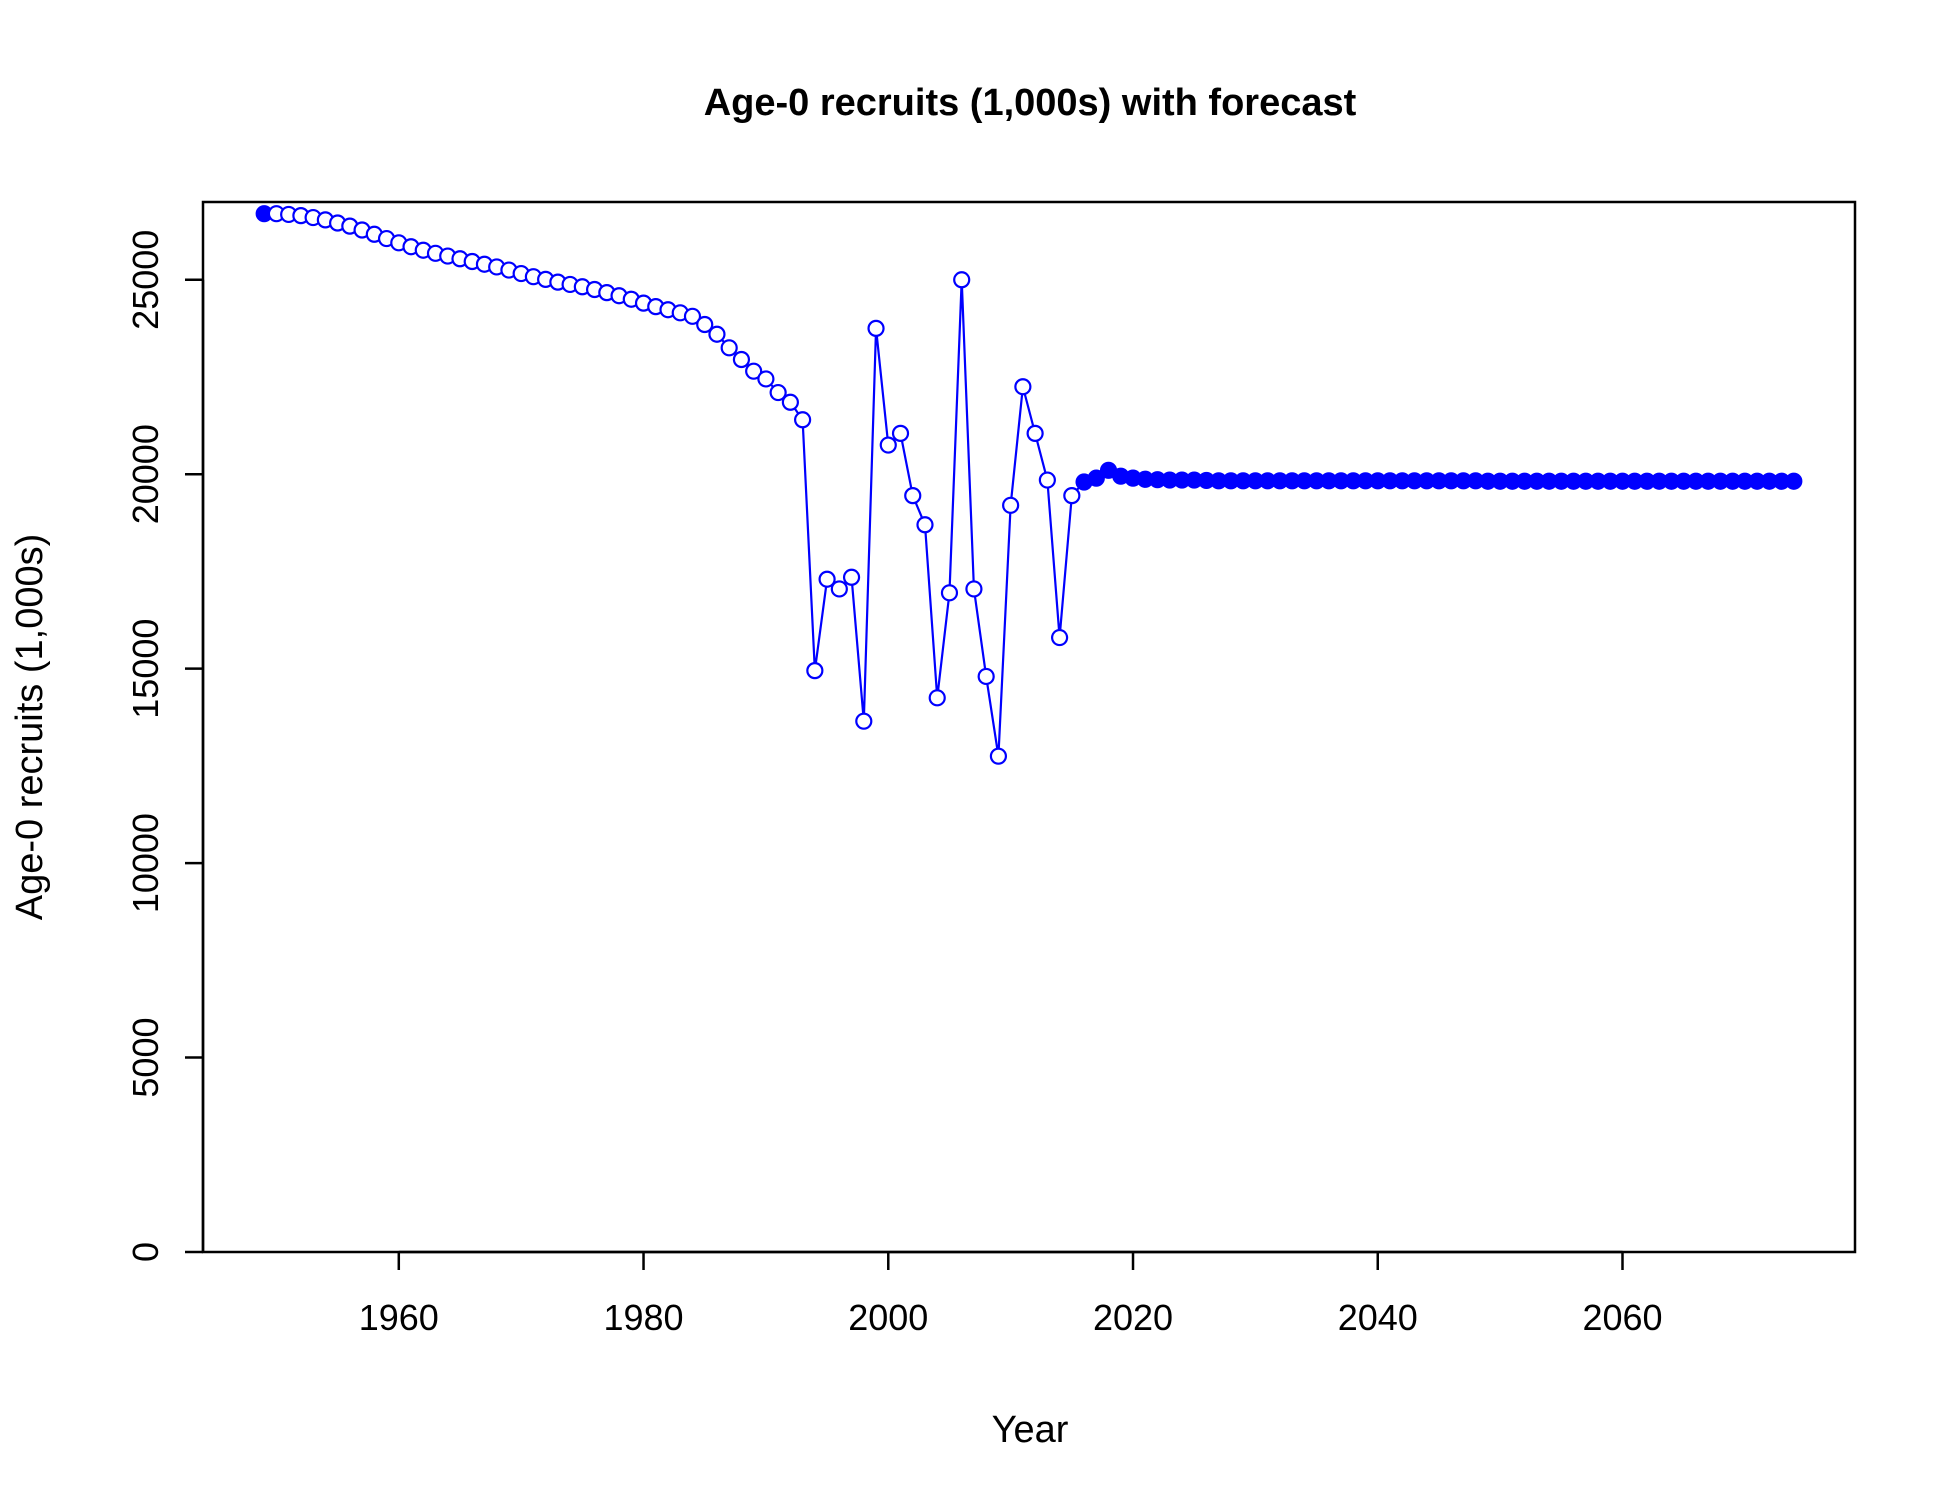 This screenshot has width=1950, height=1500. I want to click on x-tick-label: 1960, so click(399, 1317).